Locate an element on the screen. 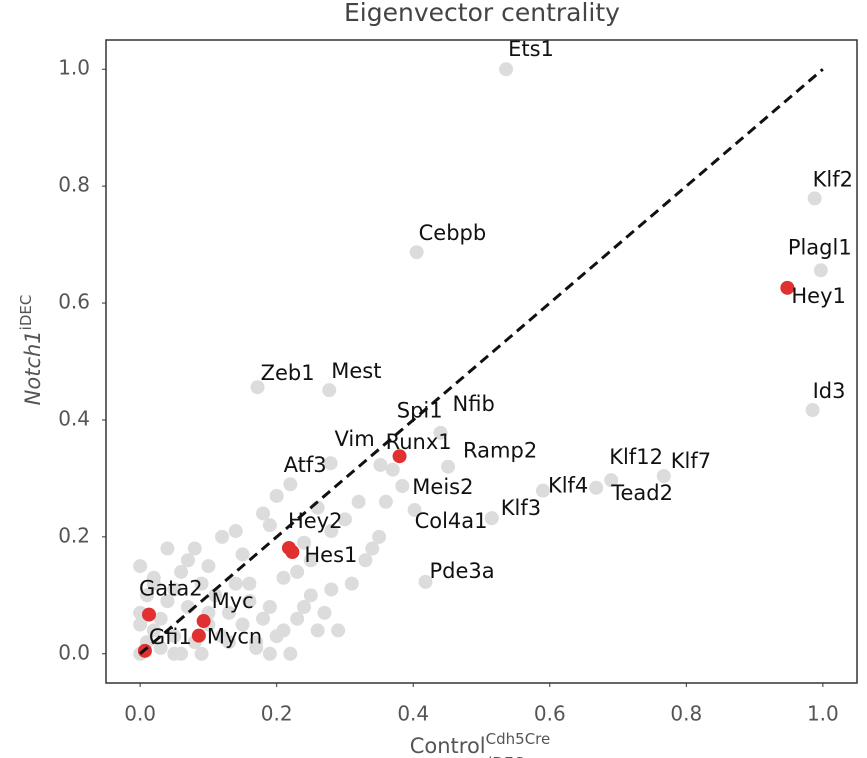 The image size is (867, 758). point-label: Gata2 is located at coordinates (171, 589).